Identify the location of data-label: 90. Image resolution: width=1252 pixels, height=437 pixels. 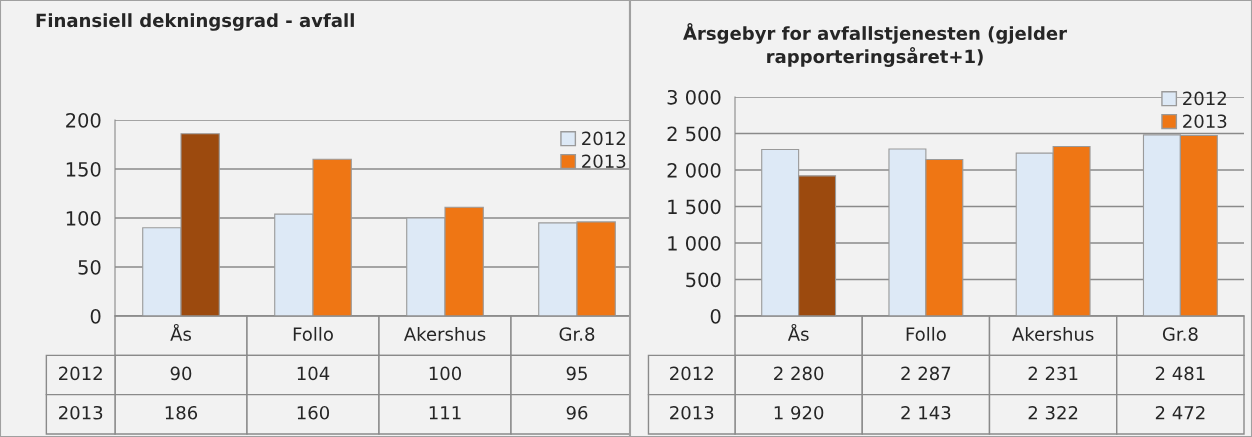
(181, 373).